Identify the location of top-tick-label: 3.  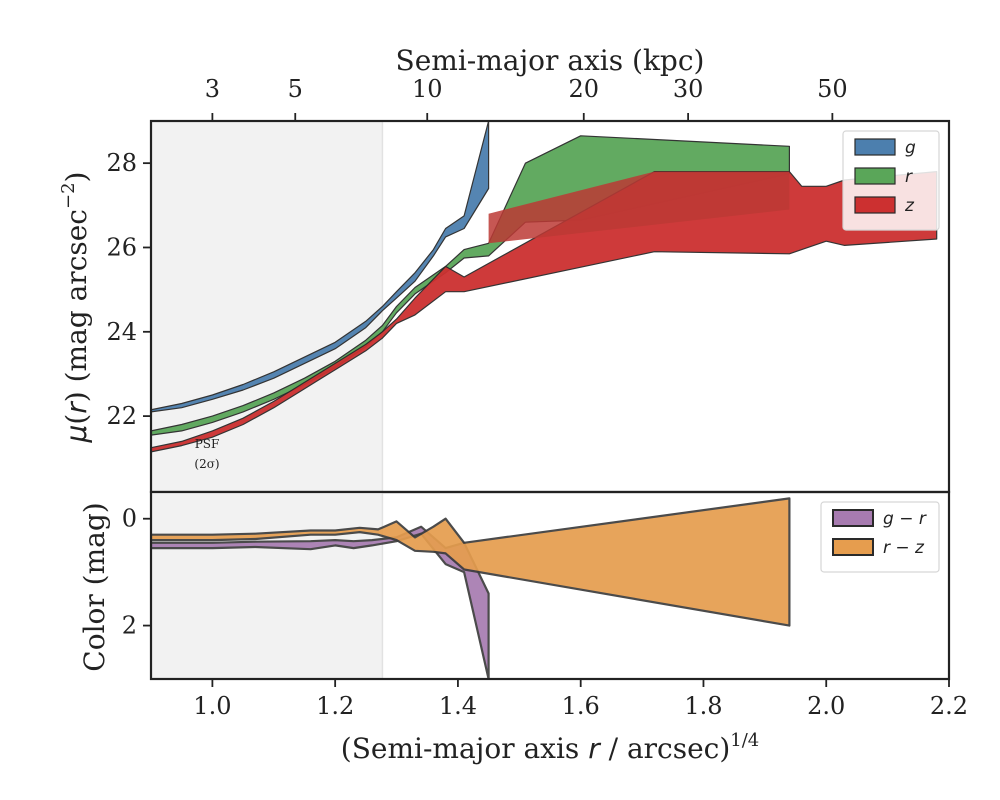
(212, 89).